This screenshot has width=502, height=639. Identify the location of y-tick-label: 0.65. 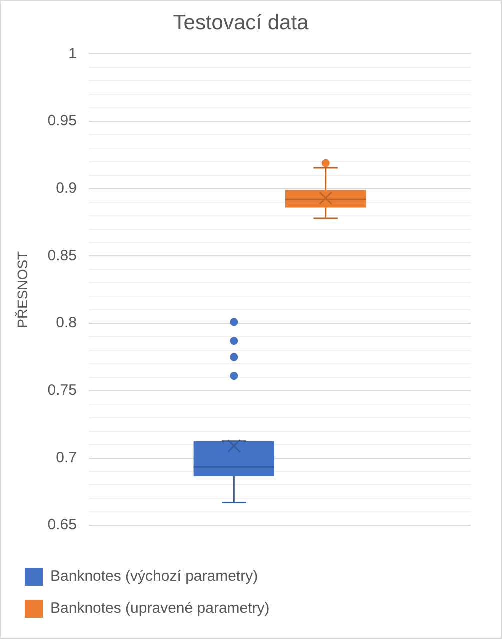
(62, 525).